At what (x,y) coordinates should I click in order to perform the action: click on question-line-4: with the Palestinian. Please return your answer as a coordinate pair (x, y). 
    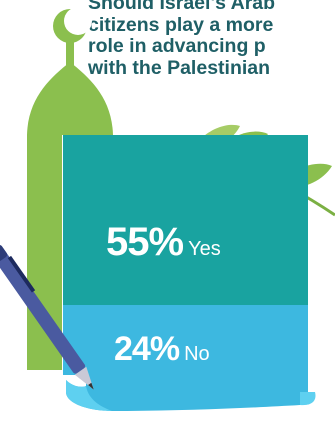
    Looking at the image, I should click on (179, 67).